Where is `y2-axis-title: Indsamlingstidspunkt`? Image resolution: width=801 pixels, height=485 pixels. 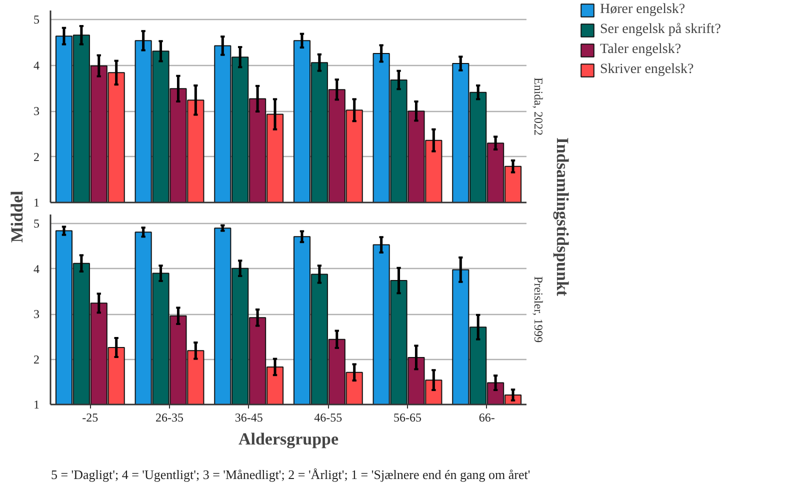 y2-axis-title: Indsamlingstidspunkt is located at coordinates (562, 216).